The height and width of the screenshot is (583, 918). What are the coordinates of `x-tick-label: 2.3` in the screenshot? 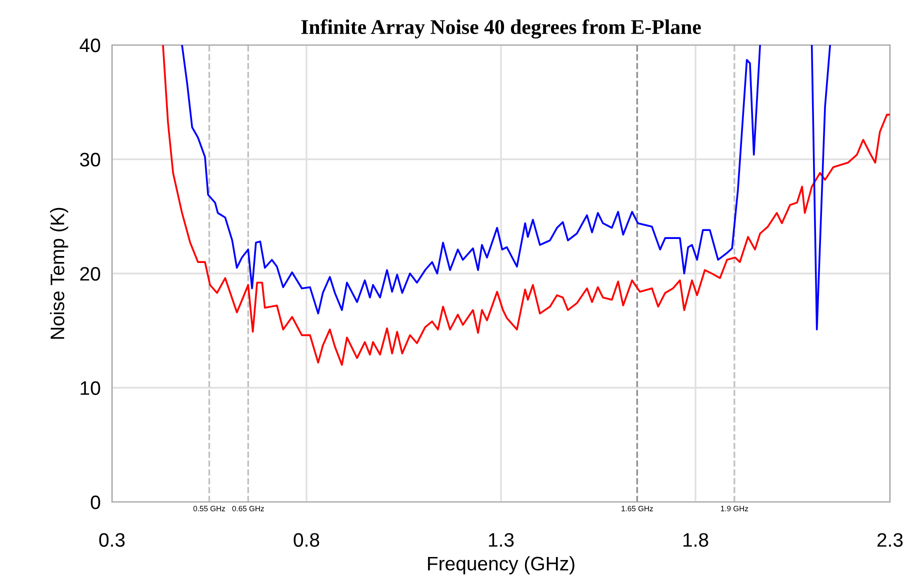 It's located at (890, 540).